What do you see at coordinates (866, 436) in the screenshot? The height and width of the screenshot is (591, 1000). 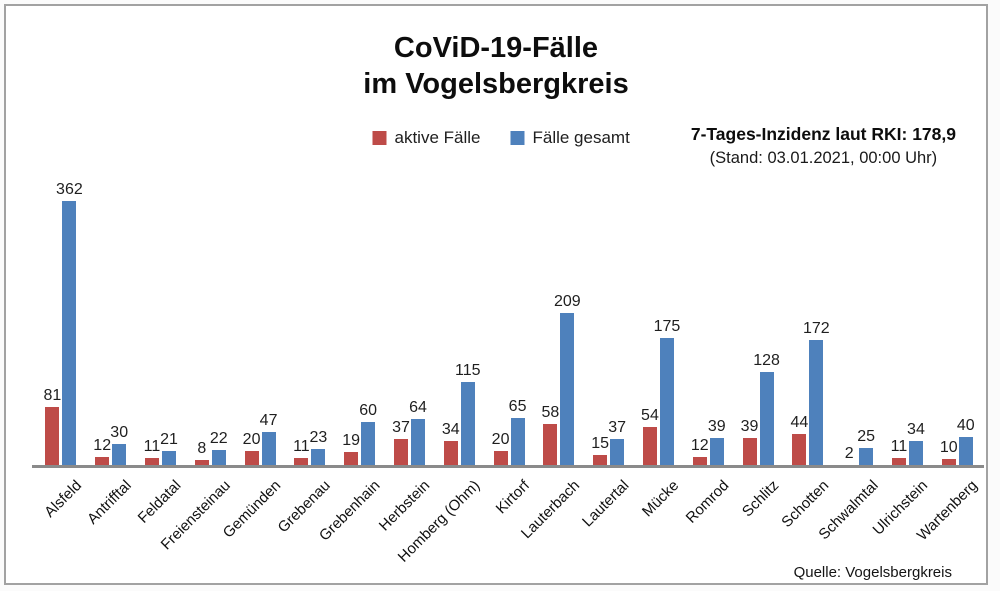 I see `bar-value-label: 25` at bounding box center [866, 436].